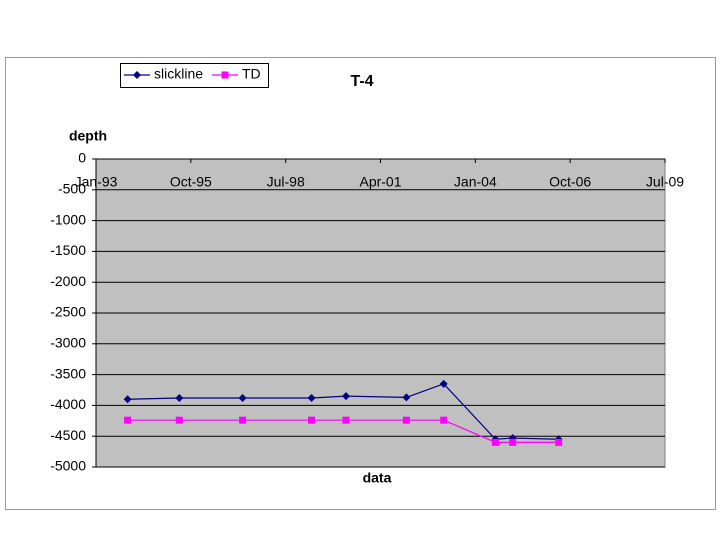  Describe the element at coordinates (251, 74) in the screenshot. I see `legend-label: TD` at that location.